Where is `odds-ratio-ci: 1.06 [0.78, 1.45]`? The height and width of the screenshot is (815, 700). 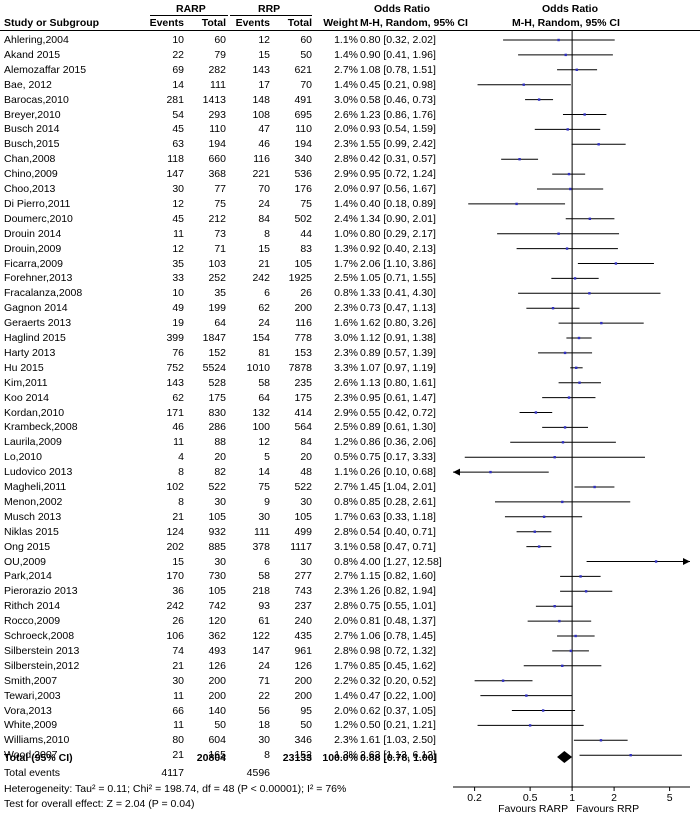
odds-ratio-ci: 1.06 [0.78, 1.45] is located at coordinates (398, 636).